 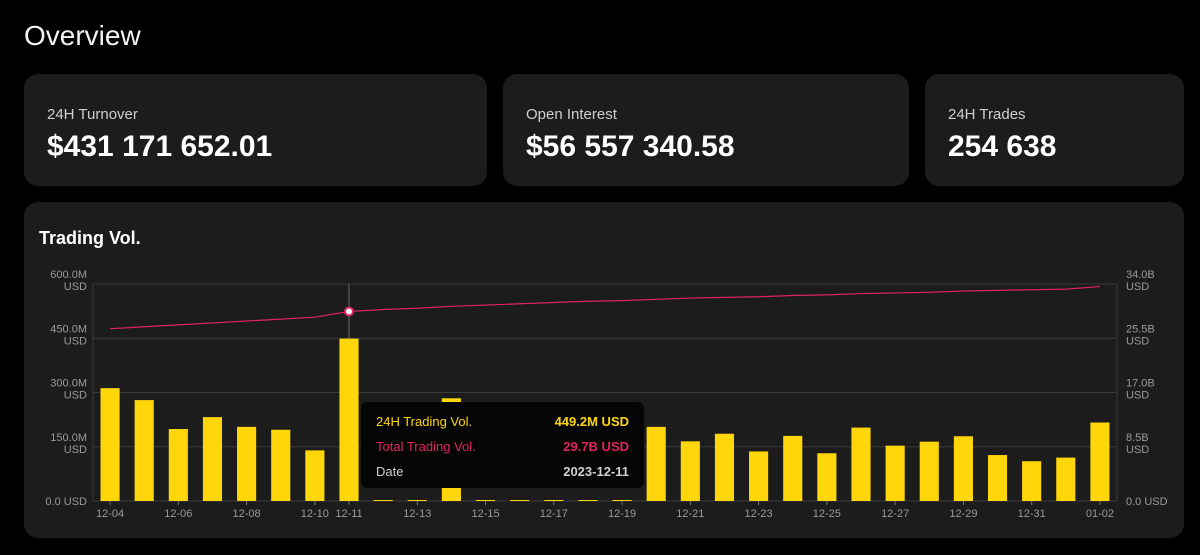 I want to click on x-tick-label: 12-10, so click(x=315, y=514).